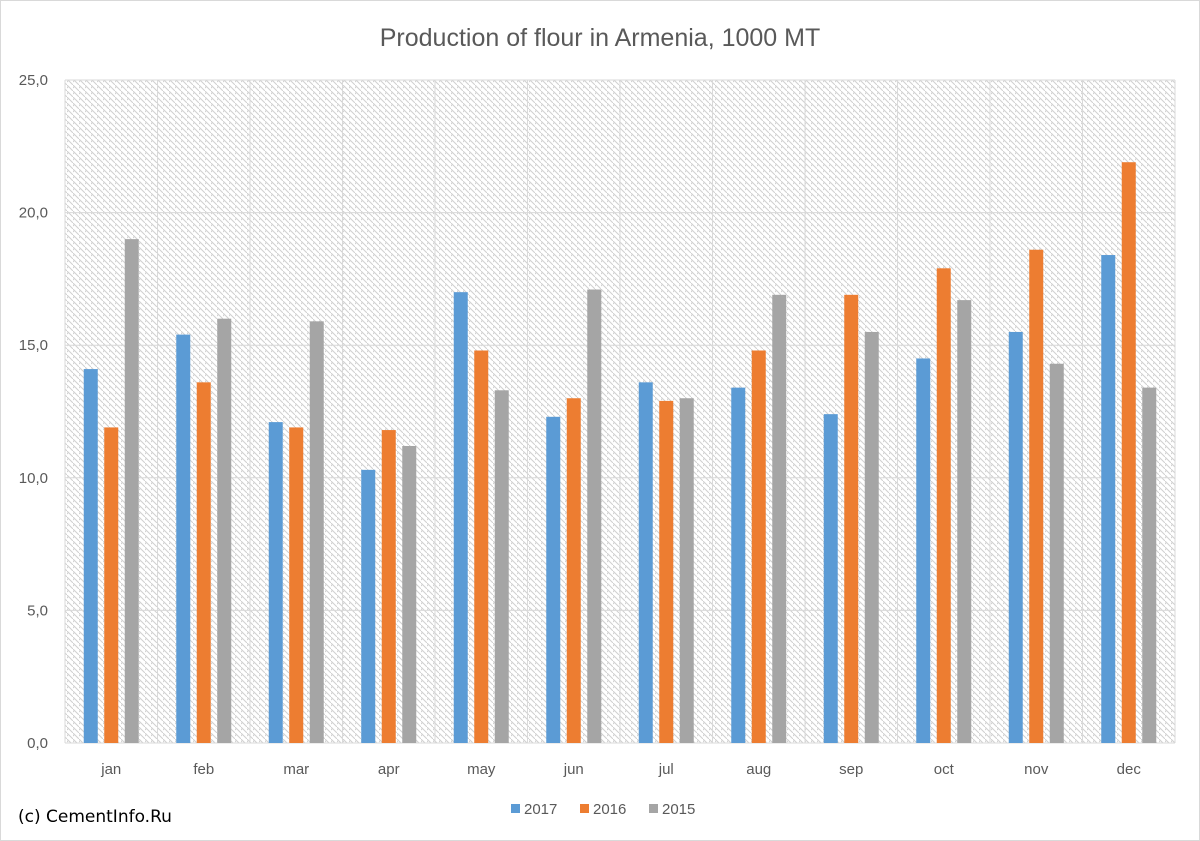 This screenshot has height=841, width=1200. Describe the element at coordinates (95, 817) in the screenshot. I see `credit-text: (c) CementInfo.Ru` at that location.